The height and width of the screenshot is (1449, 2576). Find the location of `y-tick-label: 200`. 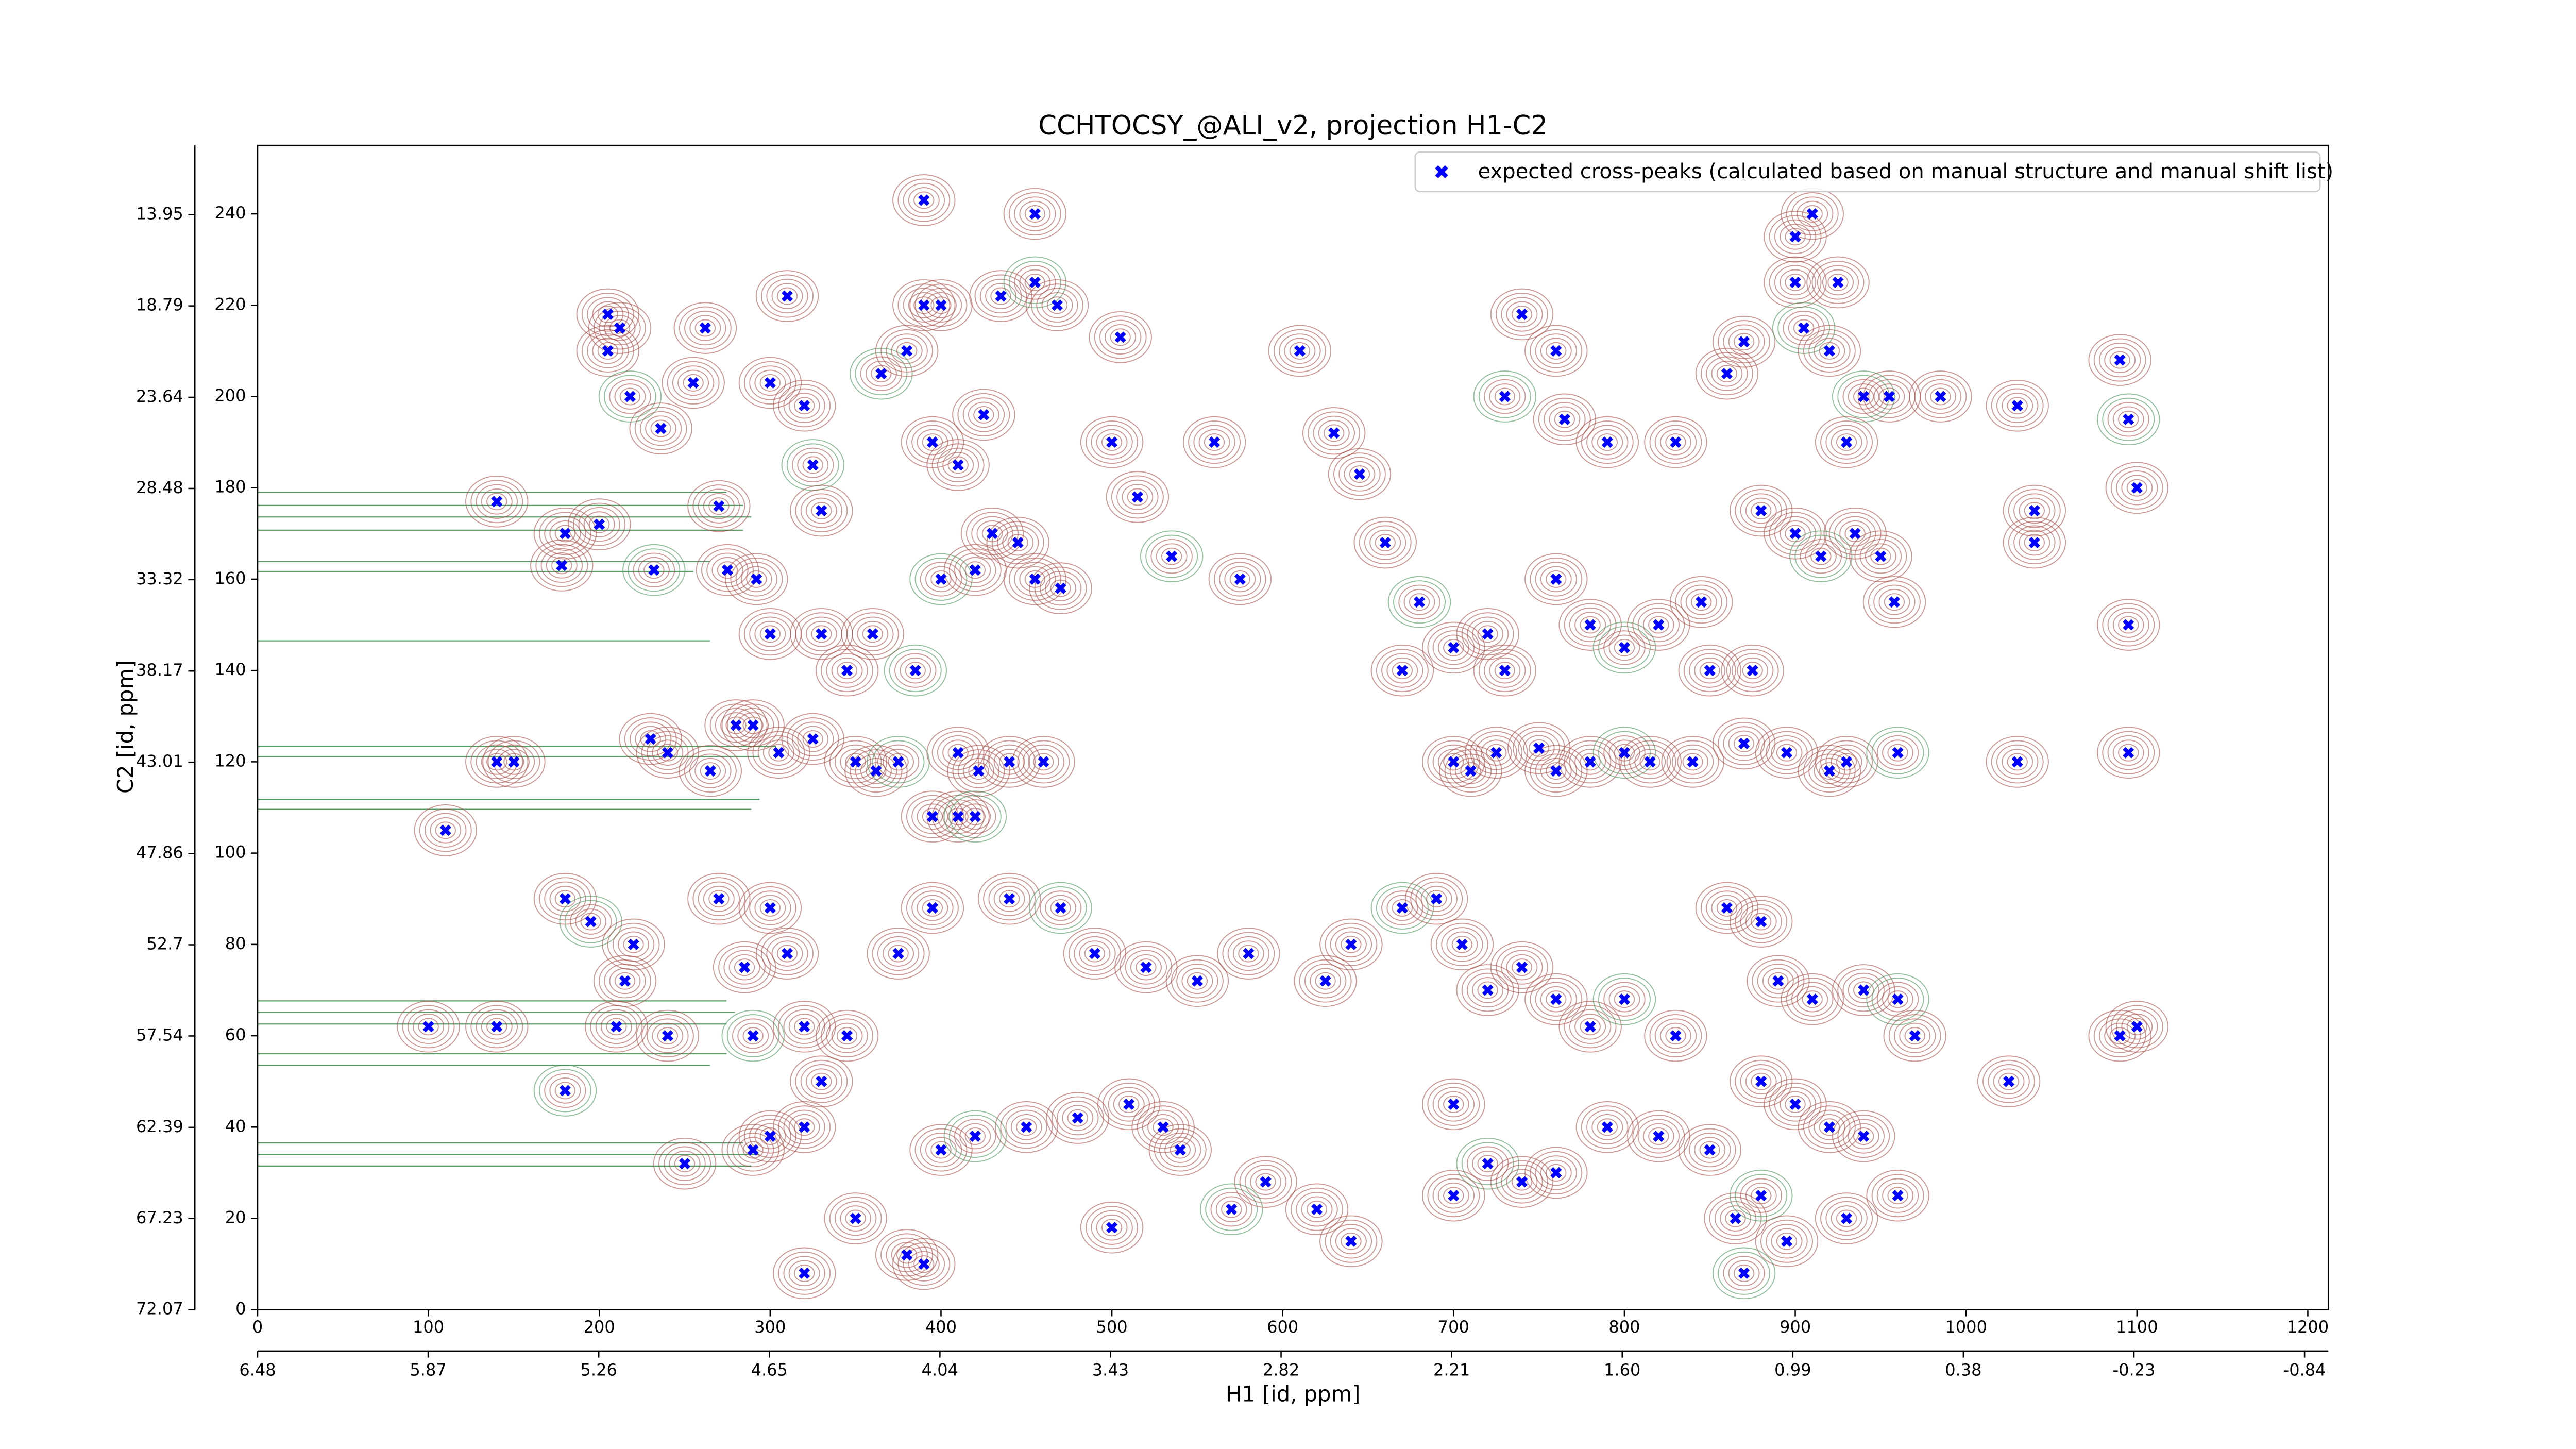

y-tick-label: 200 is located at coordinates (230, 395).